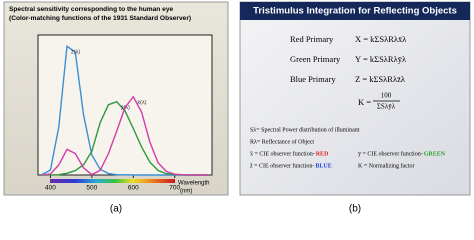 This screenshot has width=474, height=240. What do you see at coordinates (386, 165) in the screenshot?
I see `definition: K = Normalizing factor` at bounding box center [386, 165].